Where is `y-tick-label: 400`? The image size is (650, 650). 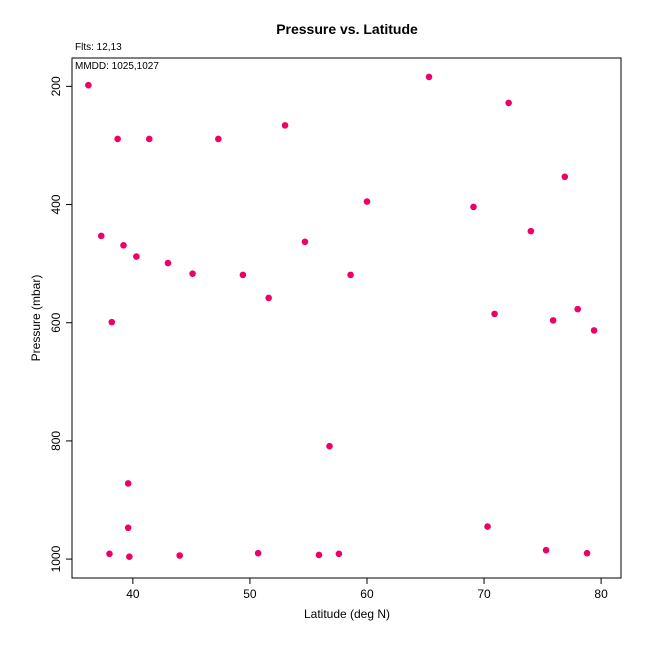
y-tick-label: 400 is located at coordinates (56, 204).